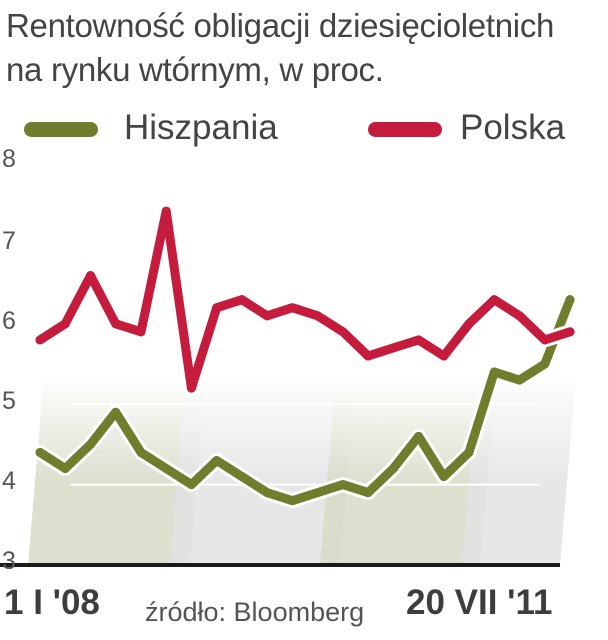 The image size is (608, 640). I want to click on legend-label-spain: Hiszpania, so click(201, 127).